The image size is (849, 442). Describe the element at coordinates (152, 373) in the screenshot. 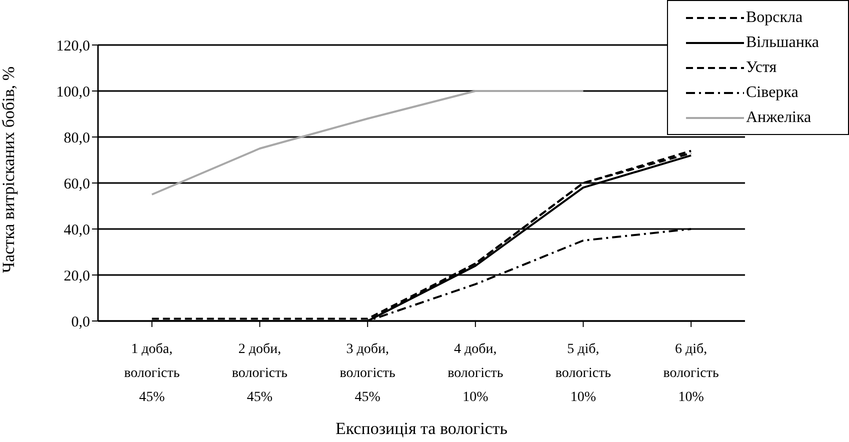

I see `x-tick-label: 1 доба, вологість 45%` at that location.